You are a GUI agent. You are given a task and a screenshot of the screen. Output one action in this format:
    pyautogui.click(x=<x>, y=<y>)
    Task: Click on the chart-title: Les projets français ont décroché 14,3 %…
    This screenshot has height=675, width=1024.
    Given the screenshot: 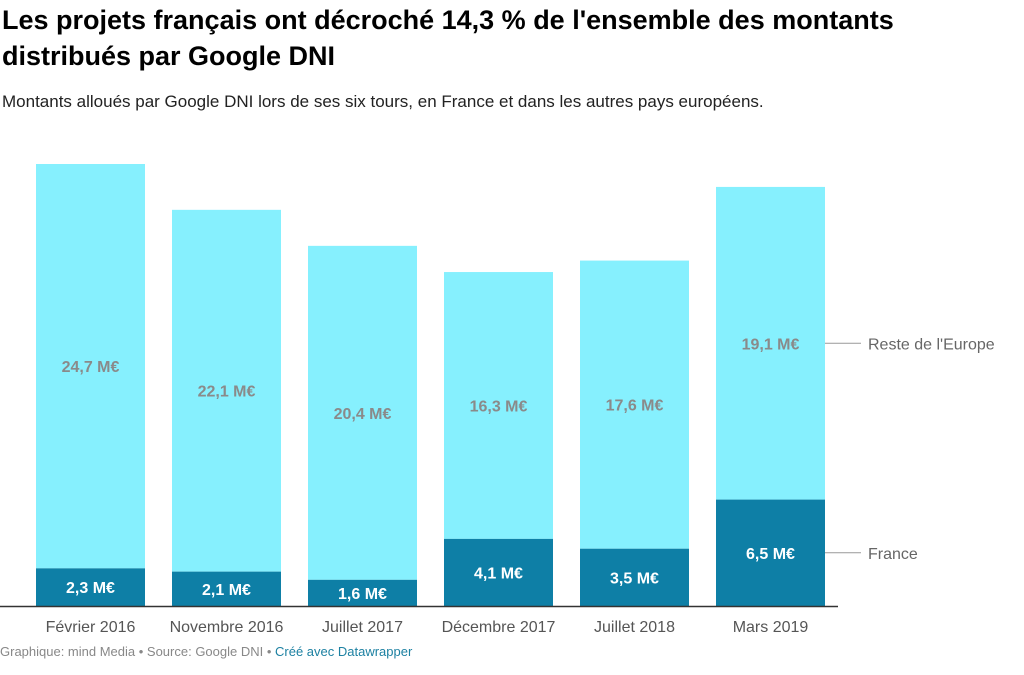 What is the action you would take?
    pyautogui.click(x=448, y=38)
    